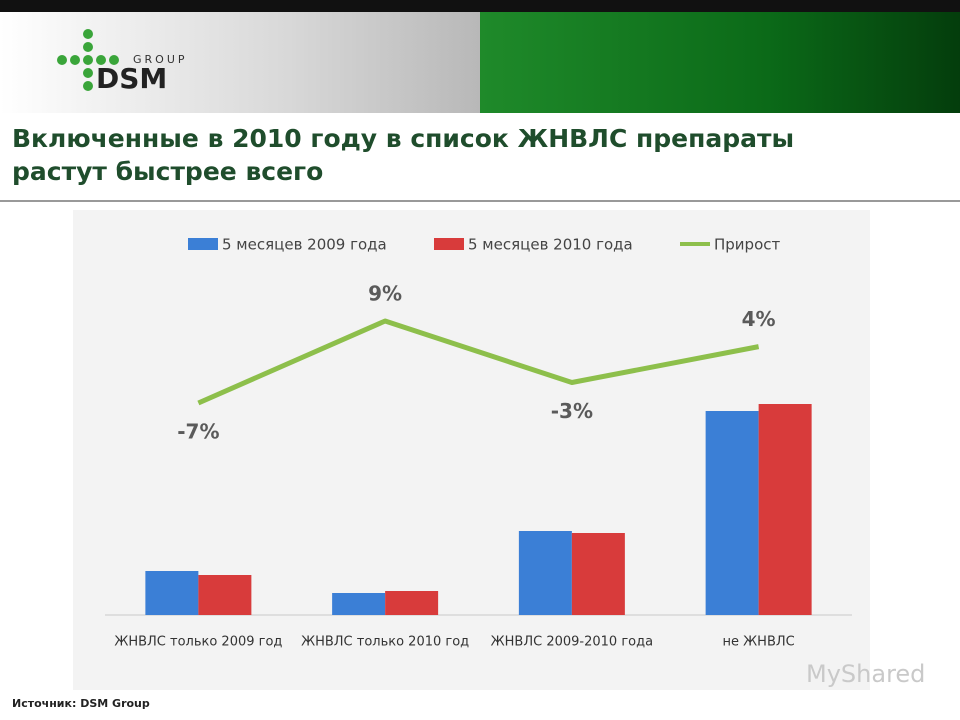 Image resolution: width=960 pixels, height=720 pixels. What do you see at coordinates (131, 78) in the screenshot?
I see `logo-name: DSM` at bounding box center [131, 78].